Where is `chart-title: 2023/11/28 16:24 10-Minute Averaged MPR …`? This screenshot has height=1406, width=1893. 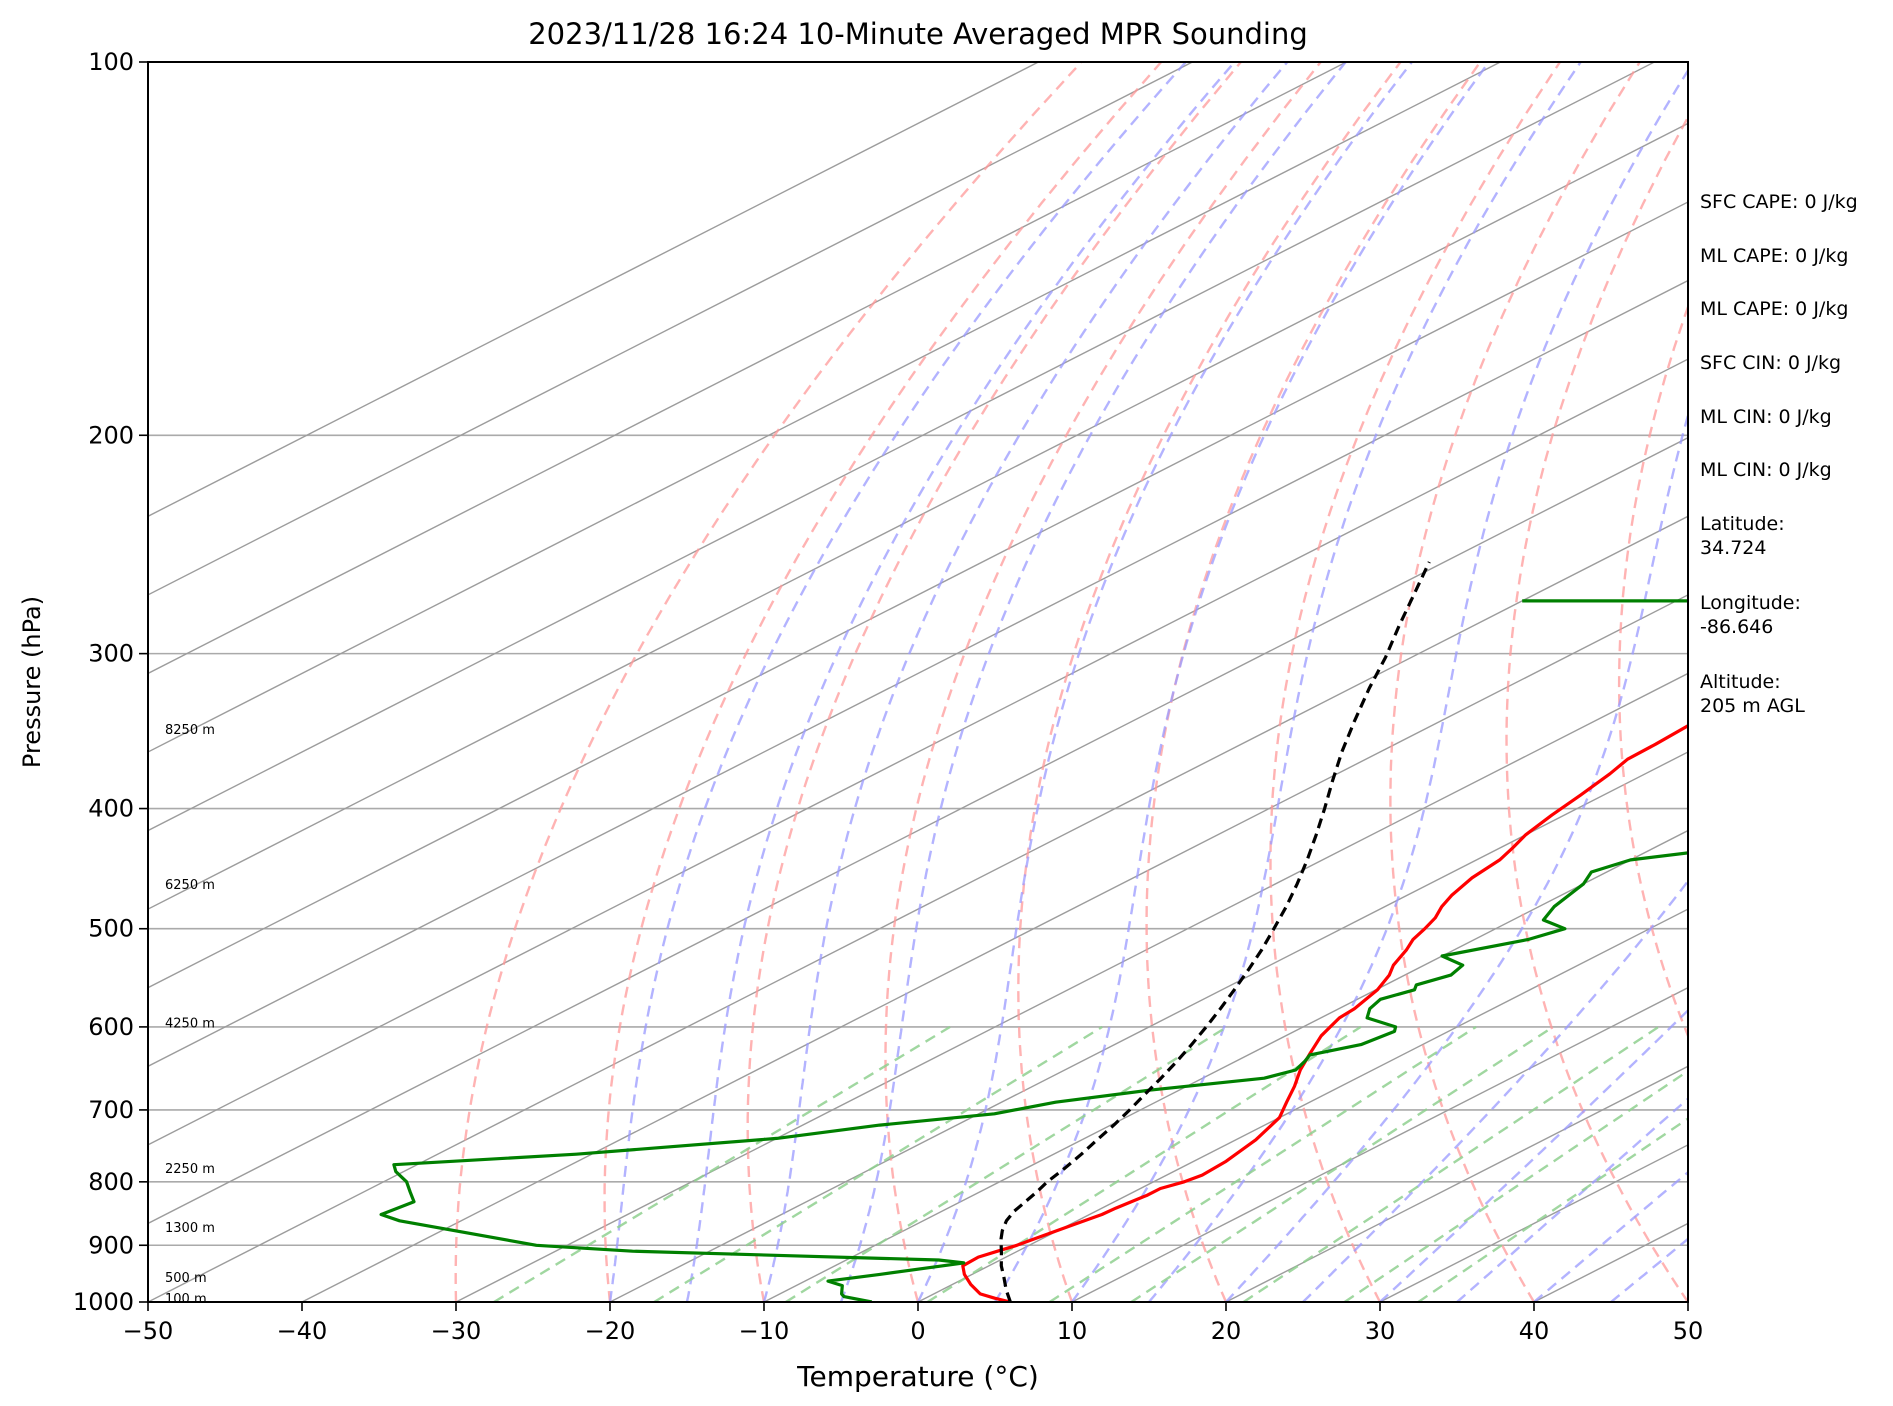
chart-title: 2023/11/28 16:24 10-Minute Averaged MPR … is located at coordinates (918, 34).